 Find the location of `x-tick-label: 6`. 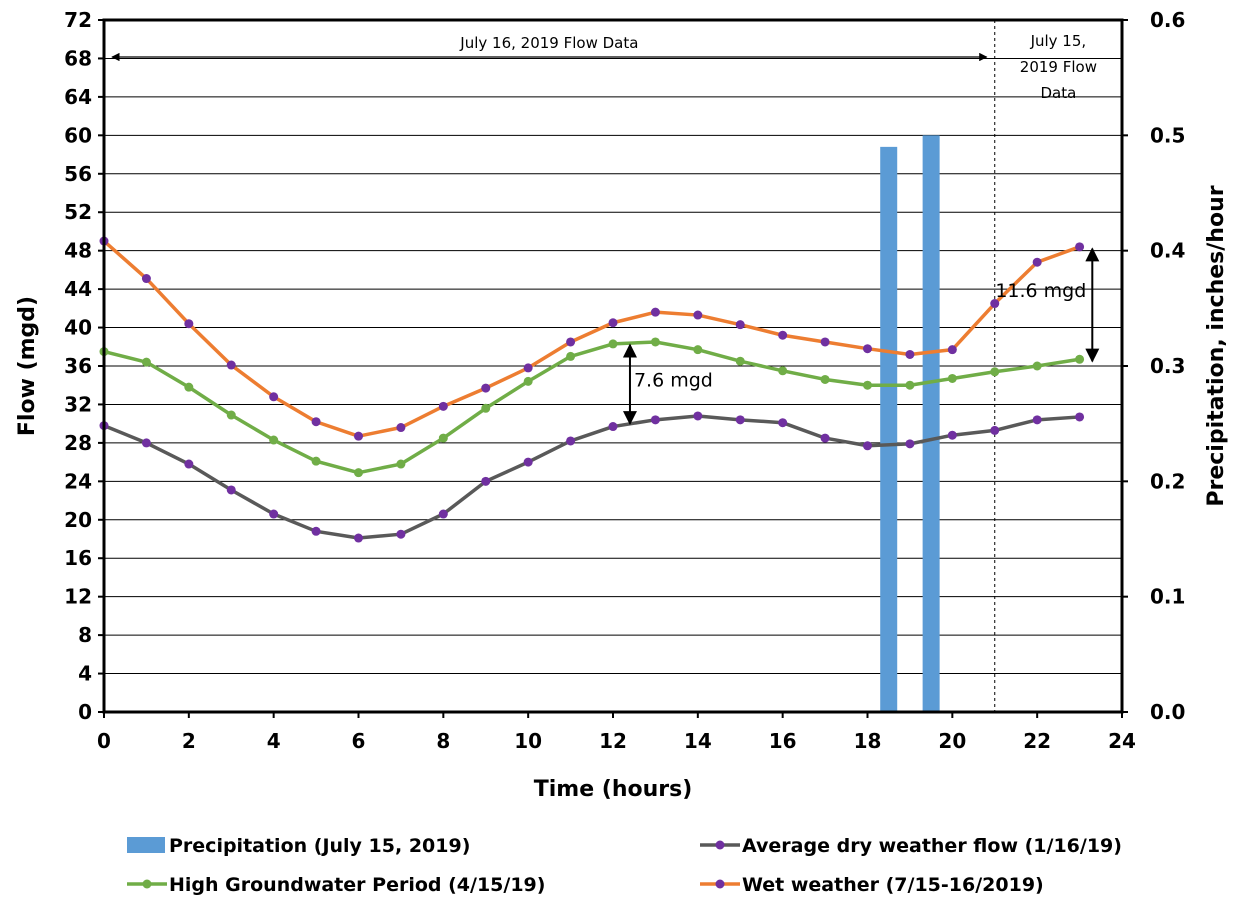

x-tick-label: 6 is located at coordinates (359, 741).